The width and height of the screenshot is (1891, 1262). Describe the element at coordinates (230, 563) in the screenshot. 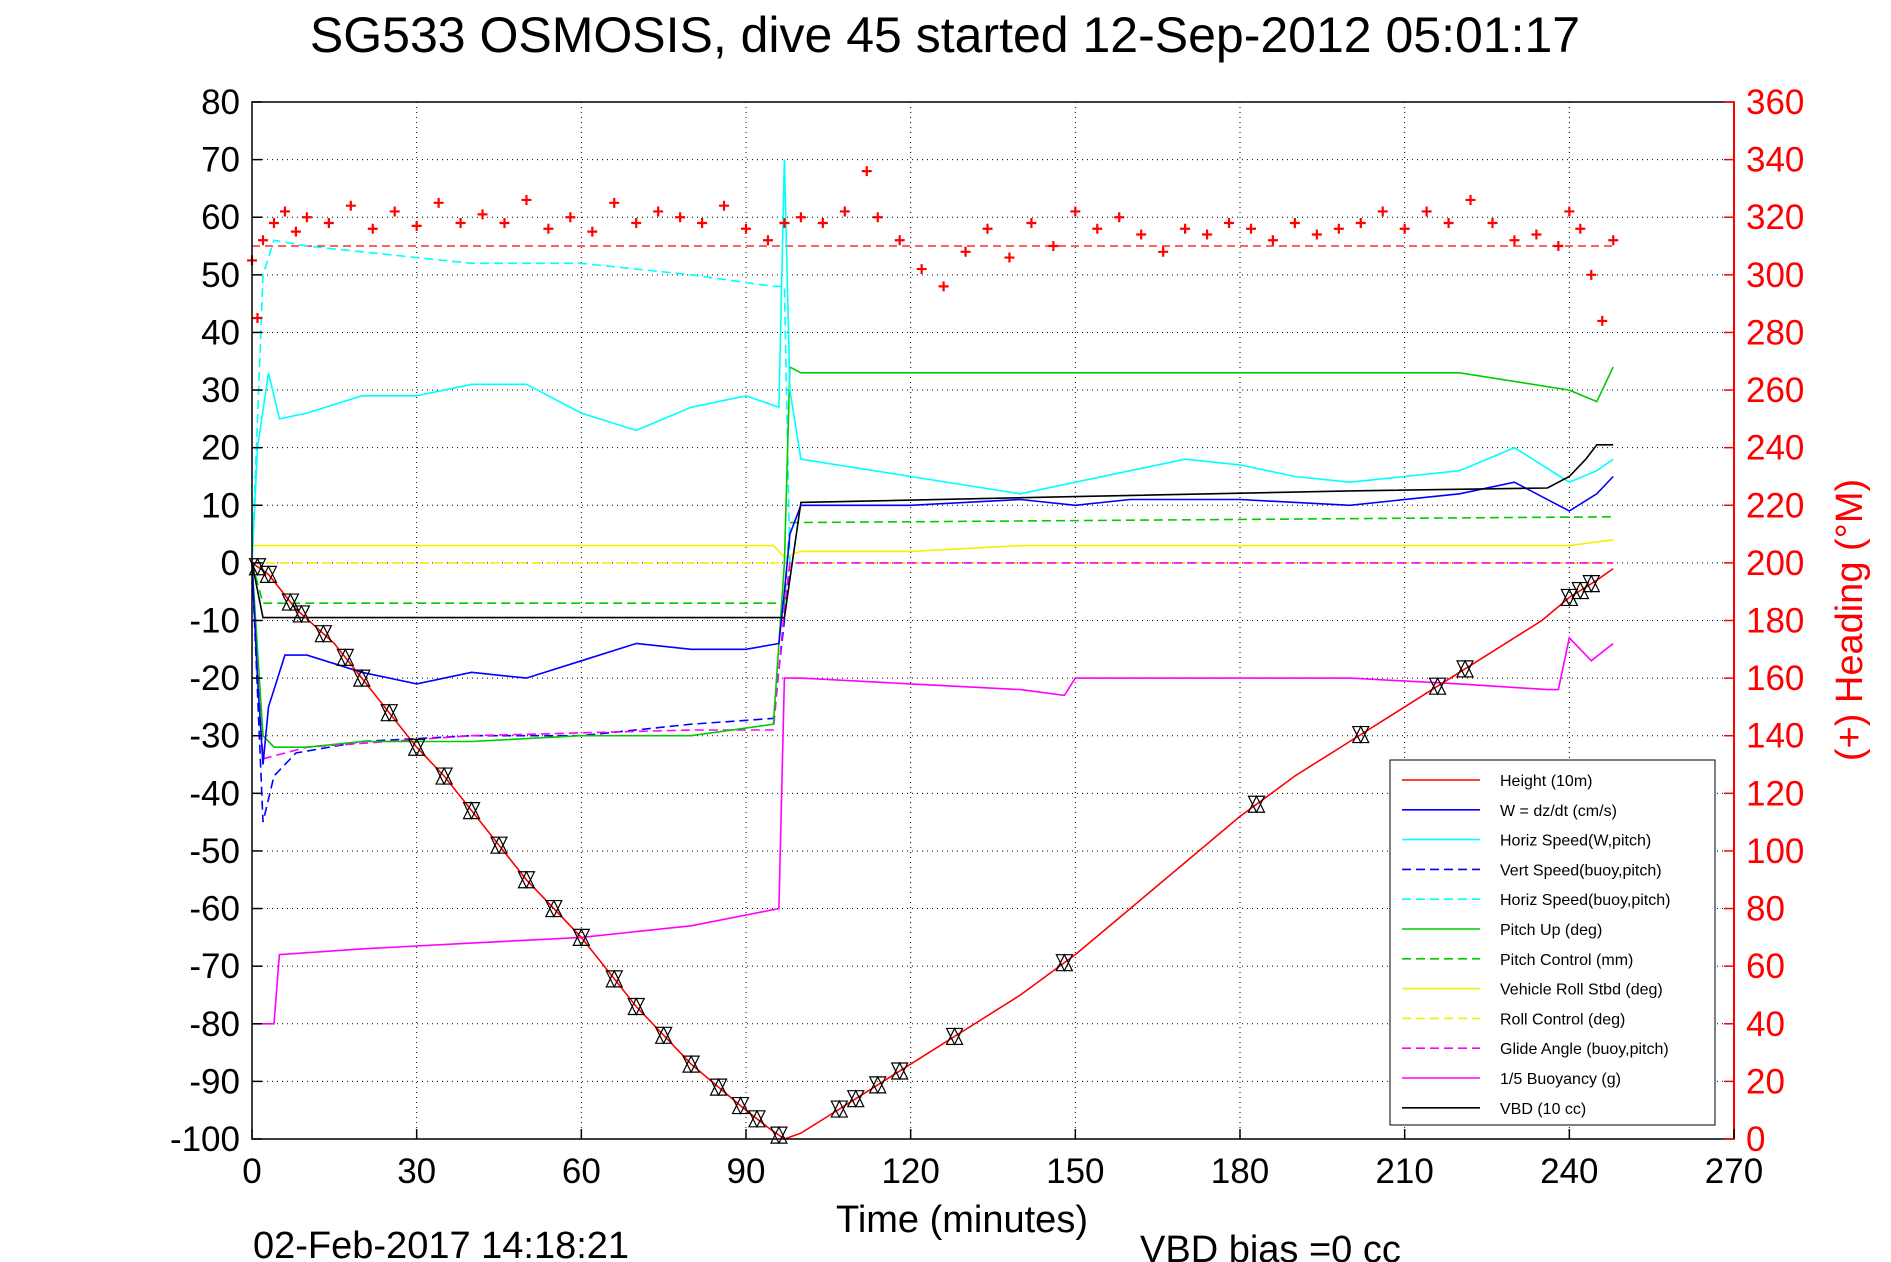

I see `y-tick-label: 0` at that location.